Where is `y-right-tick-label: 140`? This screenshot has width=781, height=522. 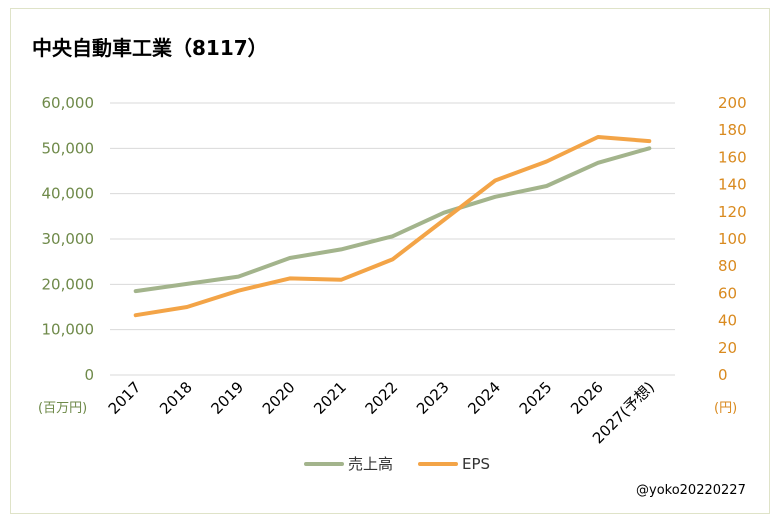 y-right-tick-label: 140 is located at coordinates (732, 185).